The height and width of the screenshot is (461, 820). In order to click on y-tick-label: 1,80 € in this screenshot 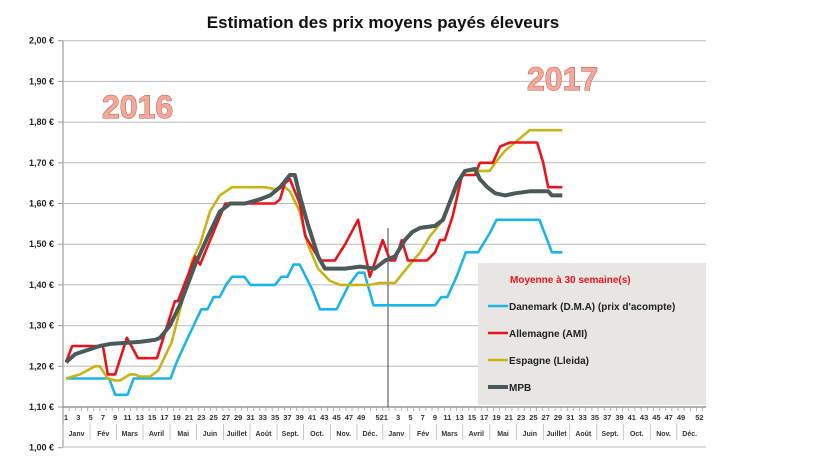, I will do `click(41, 122)`.